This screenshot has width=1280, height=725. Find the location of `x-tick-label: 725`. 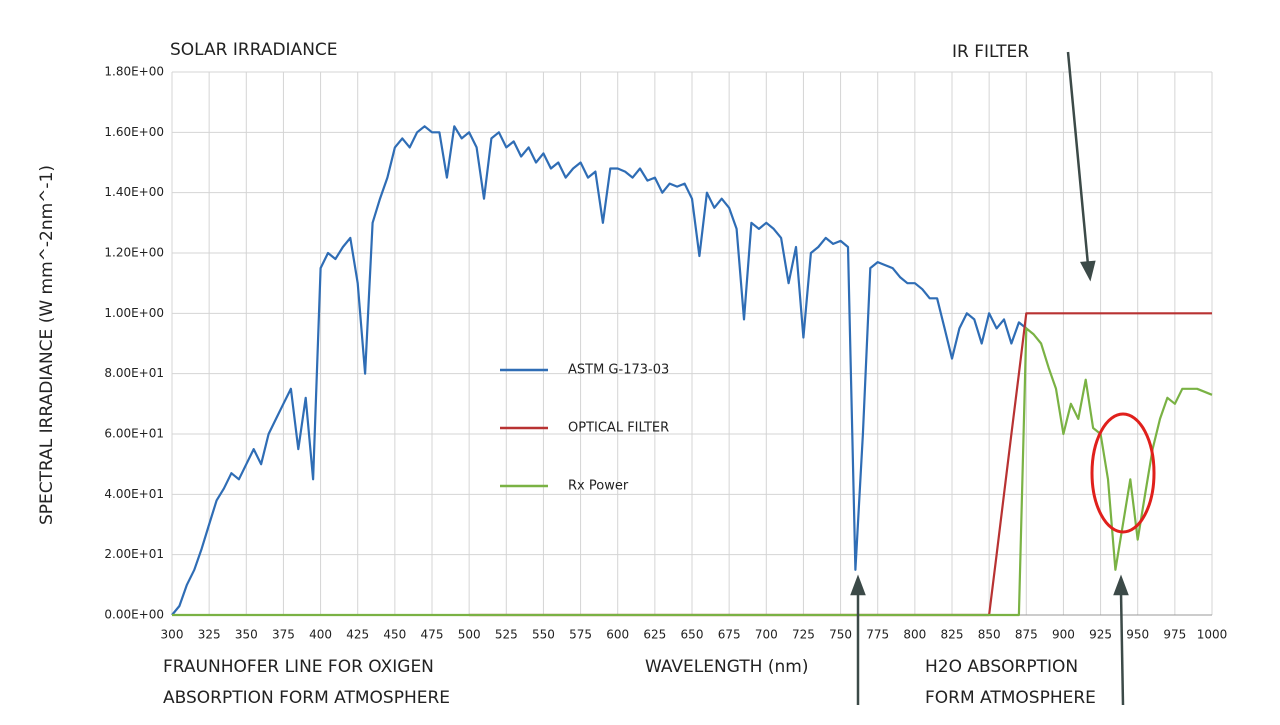

x-tick-label: 725 is located at coordinates (803, 635).